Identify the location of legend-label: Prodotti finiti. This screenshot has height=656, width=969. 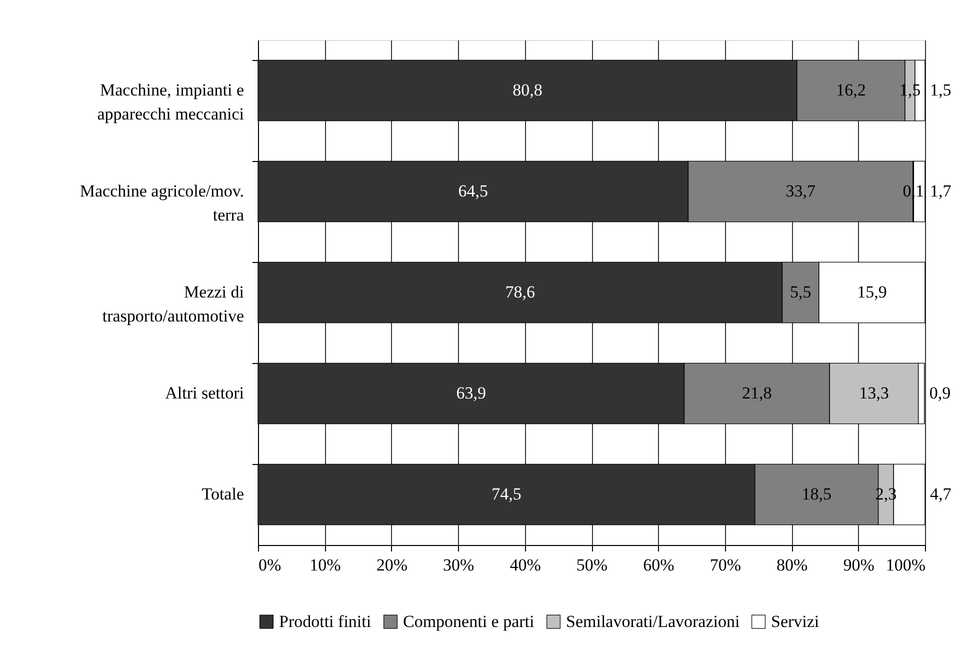
(325, 621).